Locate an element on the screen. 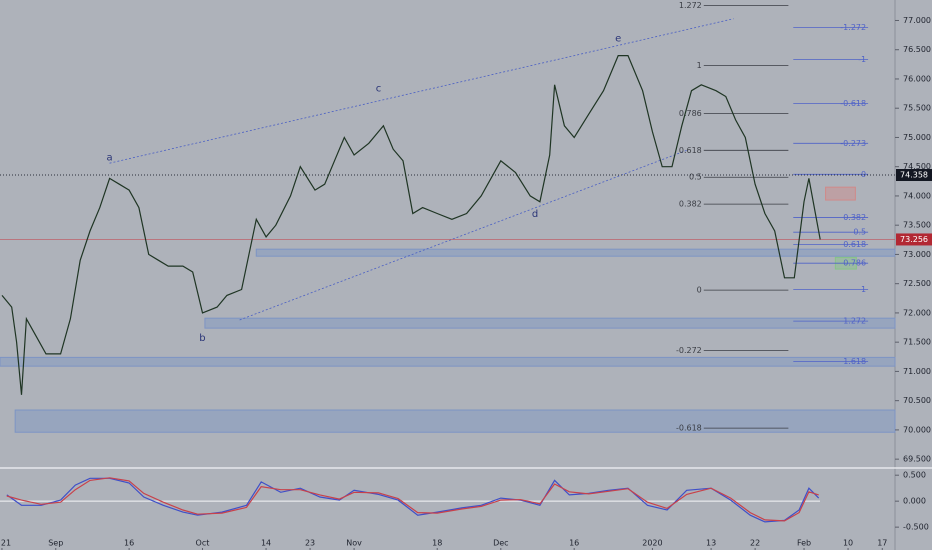 This screenshot has width=932, height=550. y-tick-label: -0.500 is located at coordinates (916, 527).